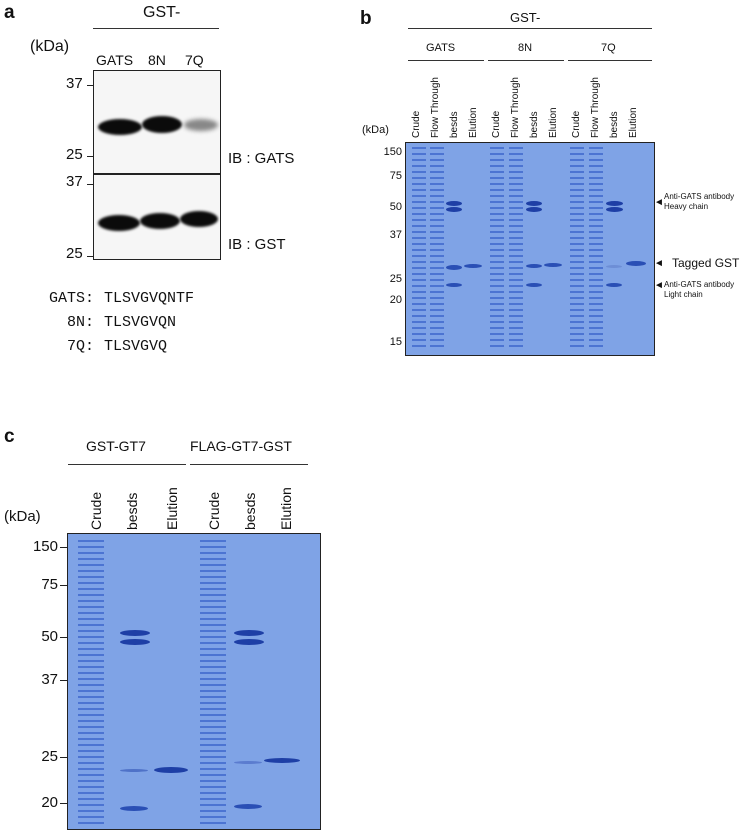  What do you see at coordinates (194, 60) in the screenshot?
I see `lane-label-7q: 7Q` at bounding box center [194, 60].